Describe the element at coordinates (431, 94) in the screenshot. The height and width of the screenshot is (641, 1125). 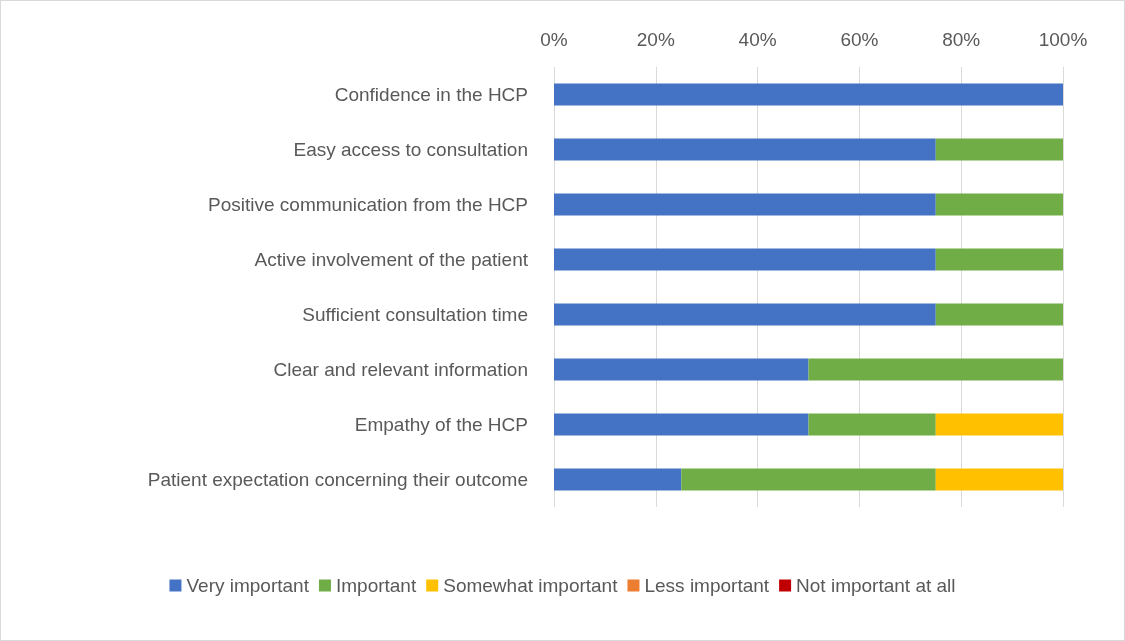
I see `y-tick-label: Confidence in the HCP` at that location.